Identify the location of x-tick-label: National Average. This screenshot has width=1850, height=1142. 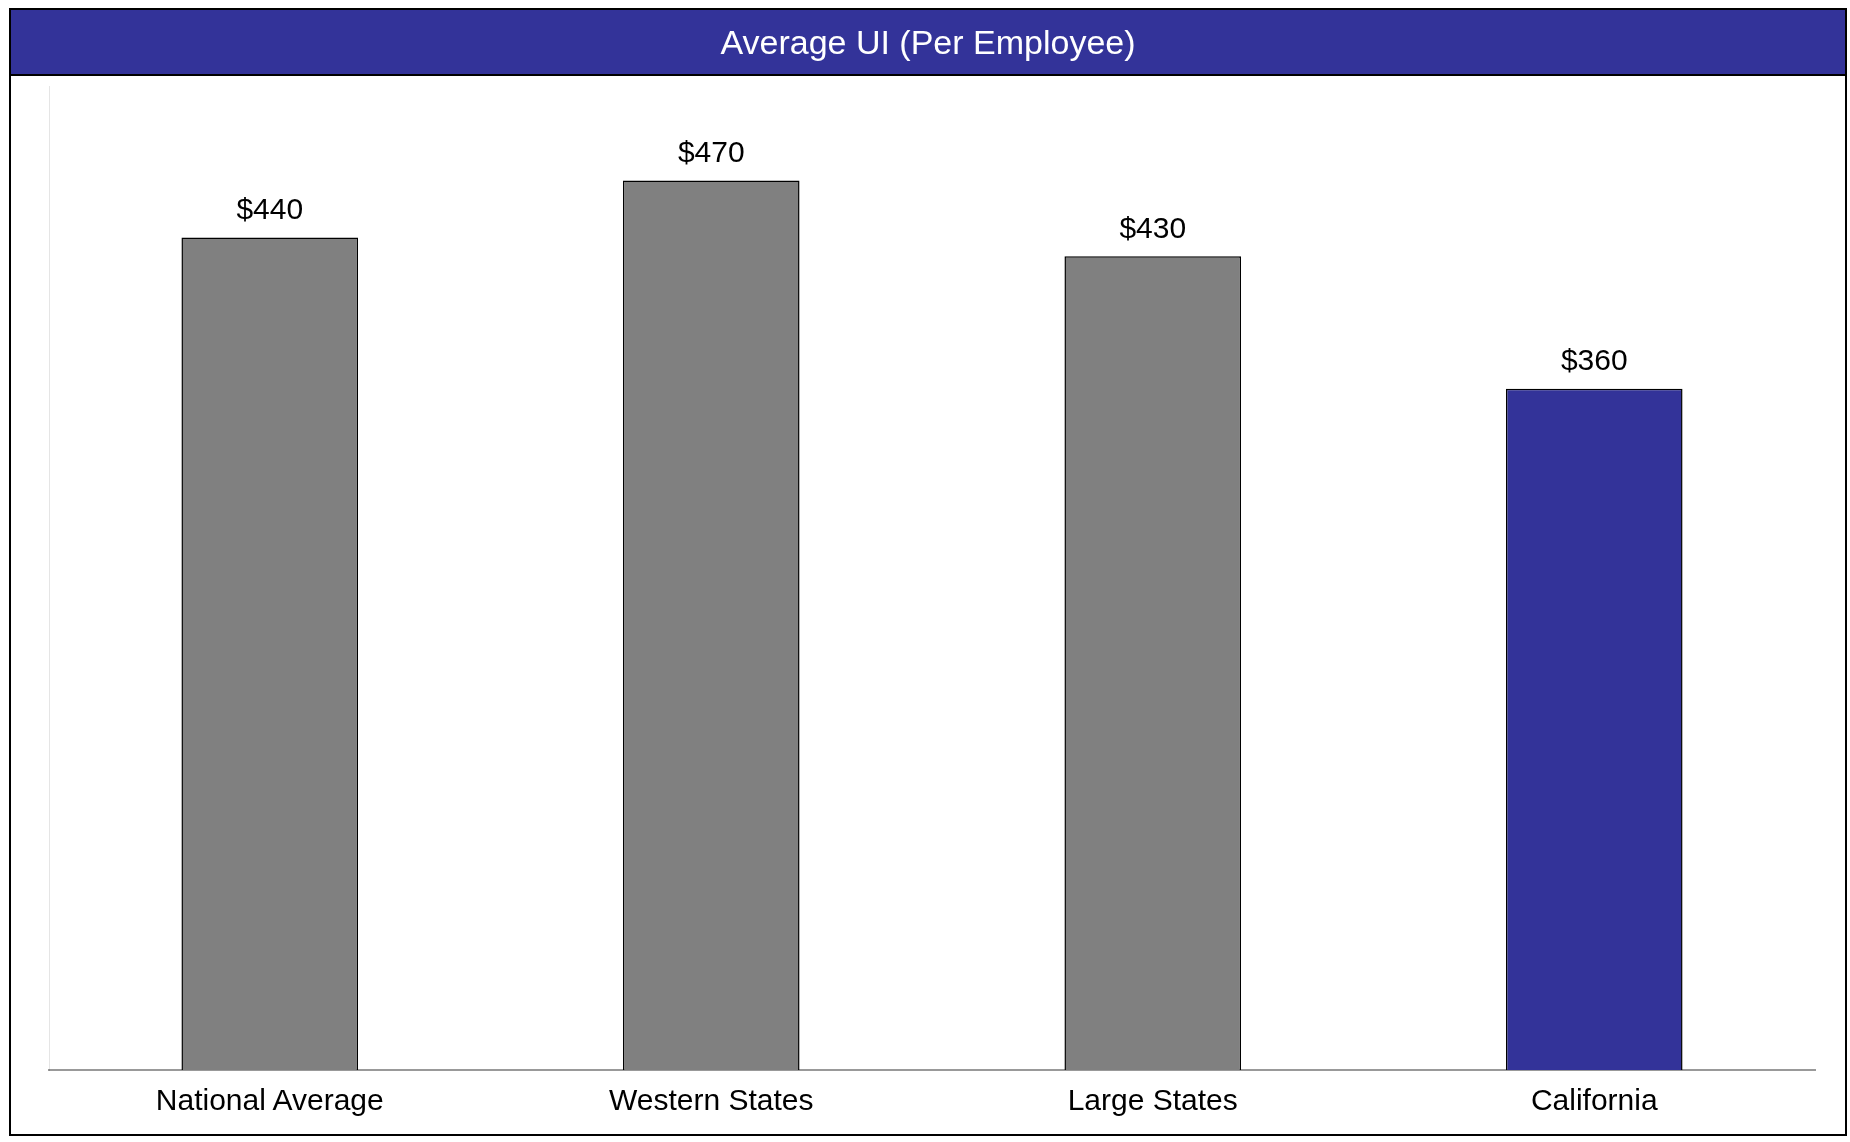
(269, 1100).